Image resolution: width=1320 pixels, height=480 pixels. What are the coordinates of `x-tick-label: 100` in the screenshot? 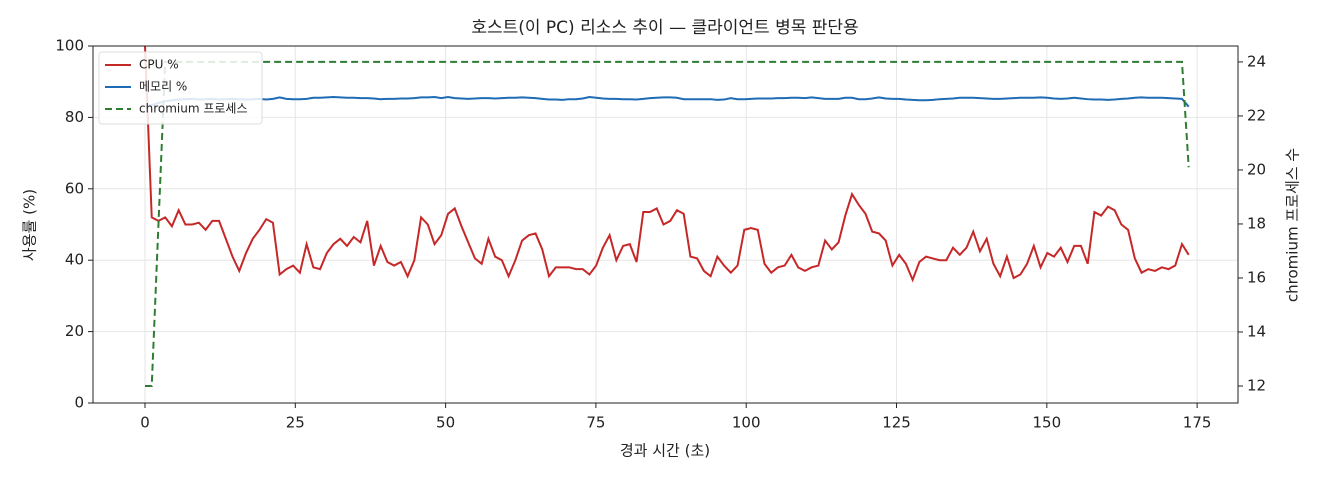 It's located at (746, 423).